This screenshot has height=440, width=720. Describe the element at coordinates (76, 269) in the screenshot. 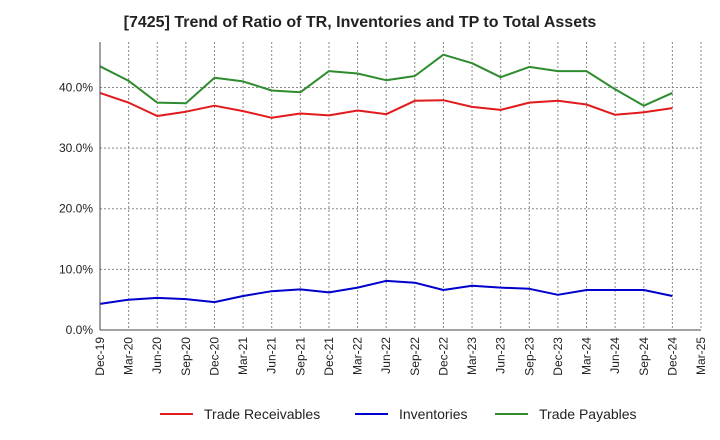

I see `y-tick-label: 10.0%` at that location.